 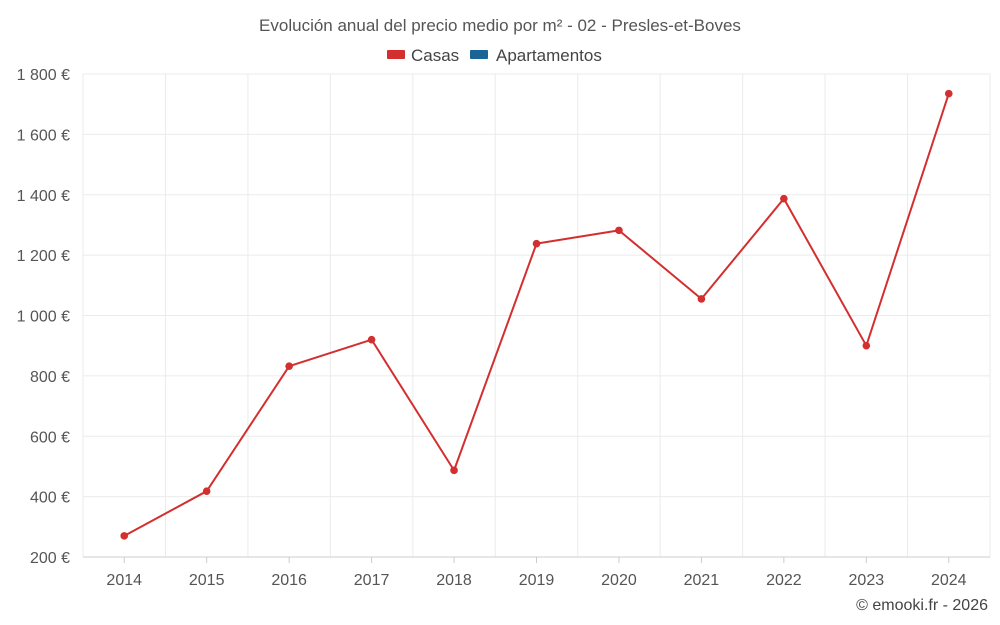 What do you see at coordinates (371, 339) in the screenshot?
I see `data-point-2017` at bounding box center [371, 339].